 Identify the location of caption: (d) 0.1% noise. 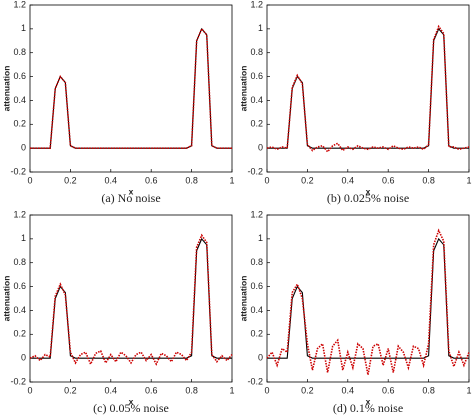
(368, 408).